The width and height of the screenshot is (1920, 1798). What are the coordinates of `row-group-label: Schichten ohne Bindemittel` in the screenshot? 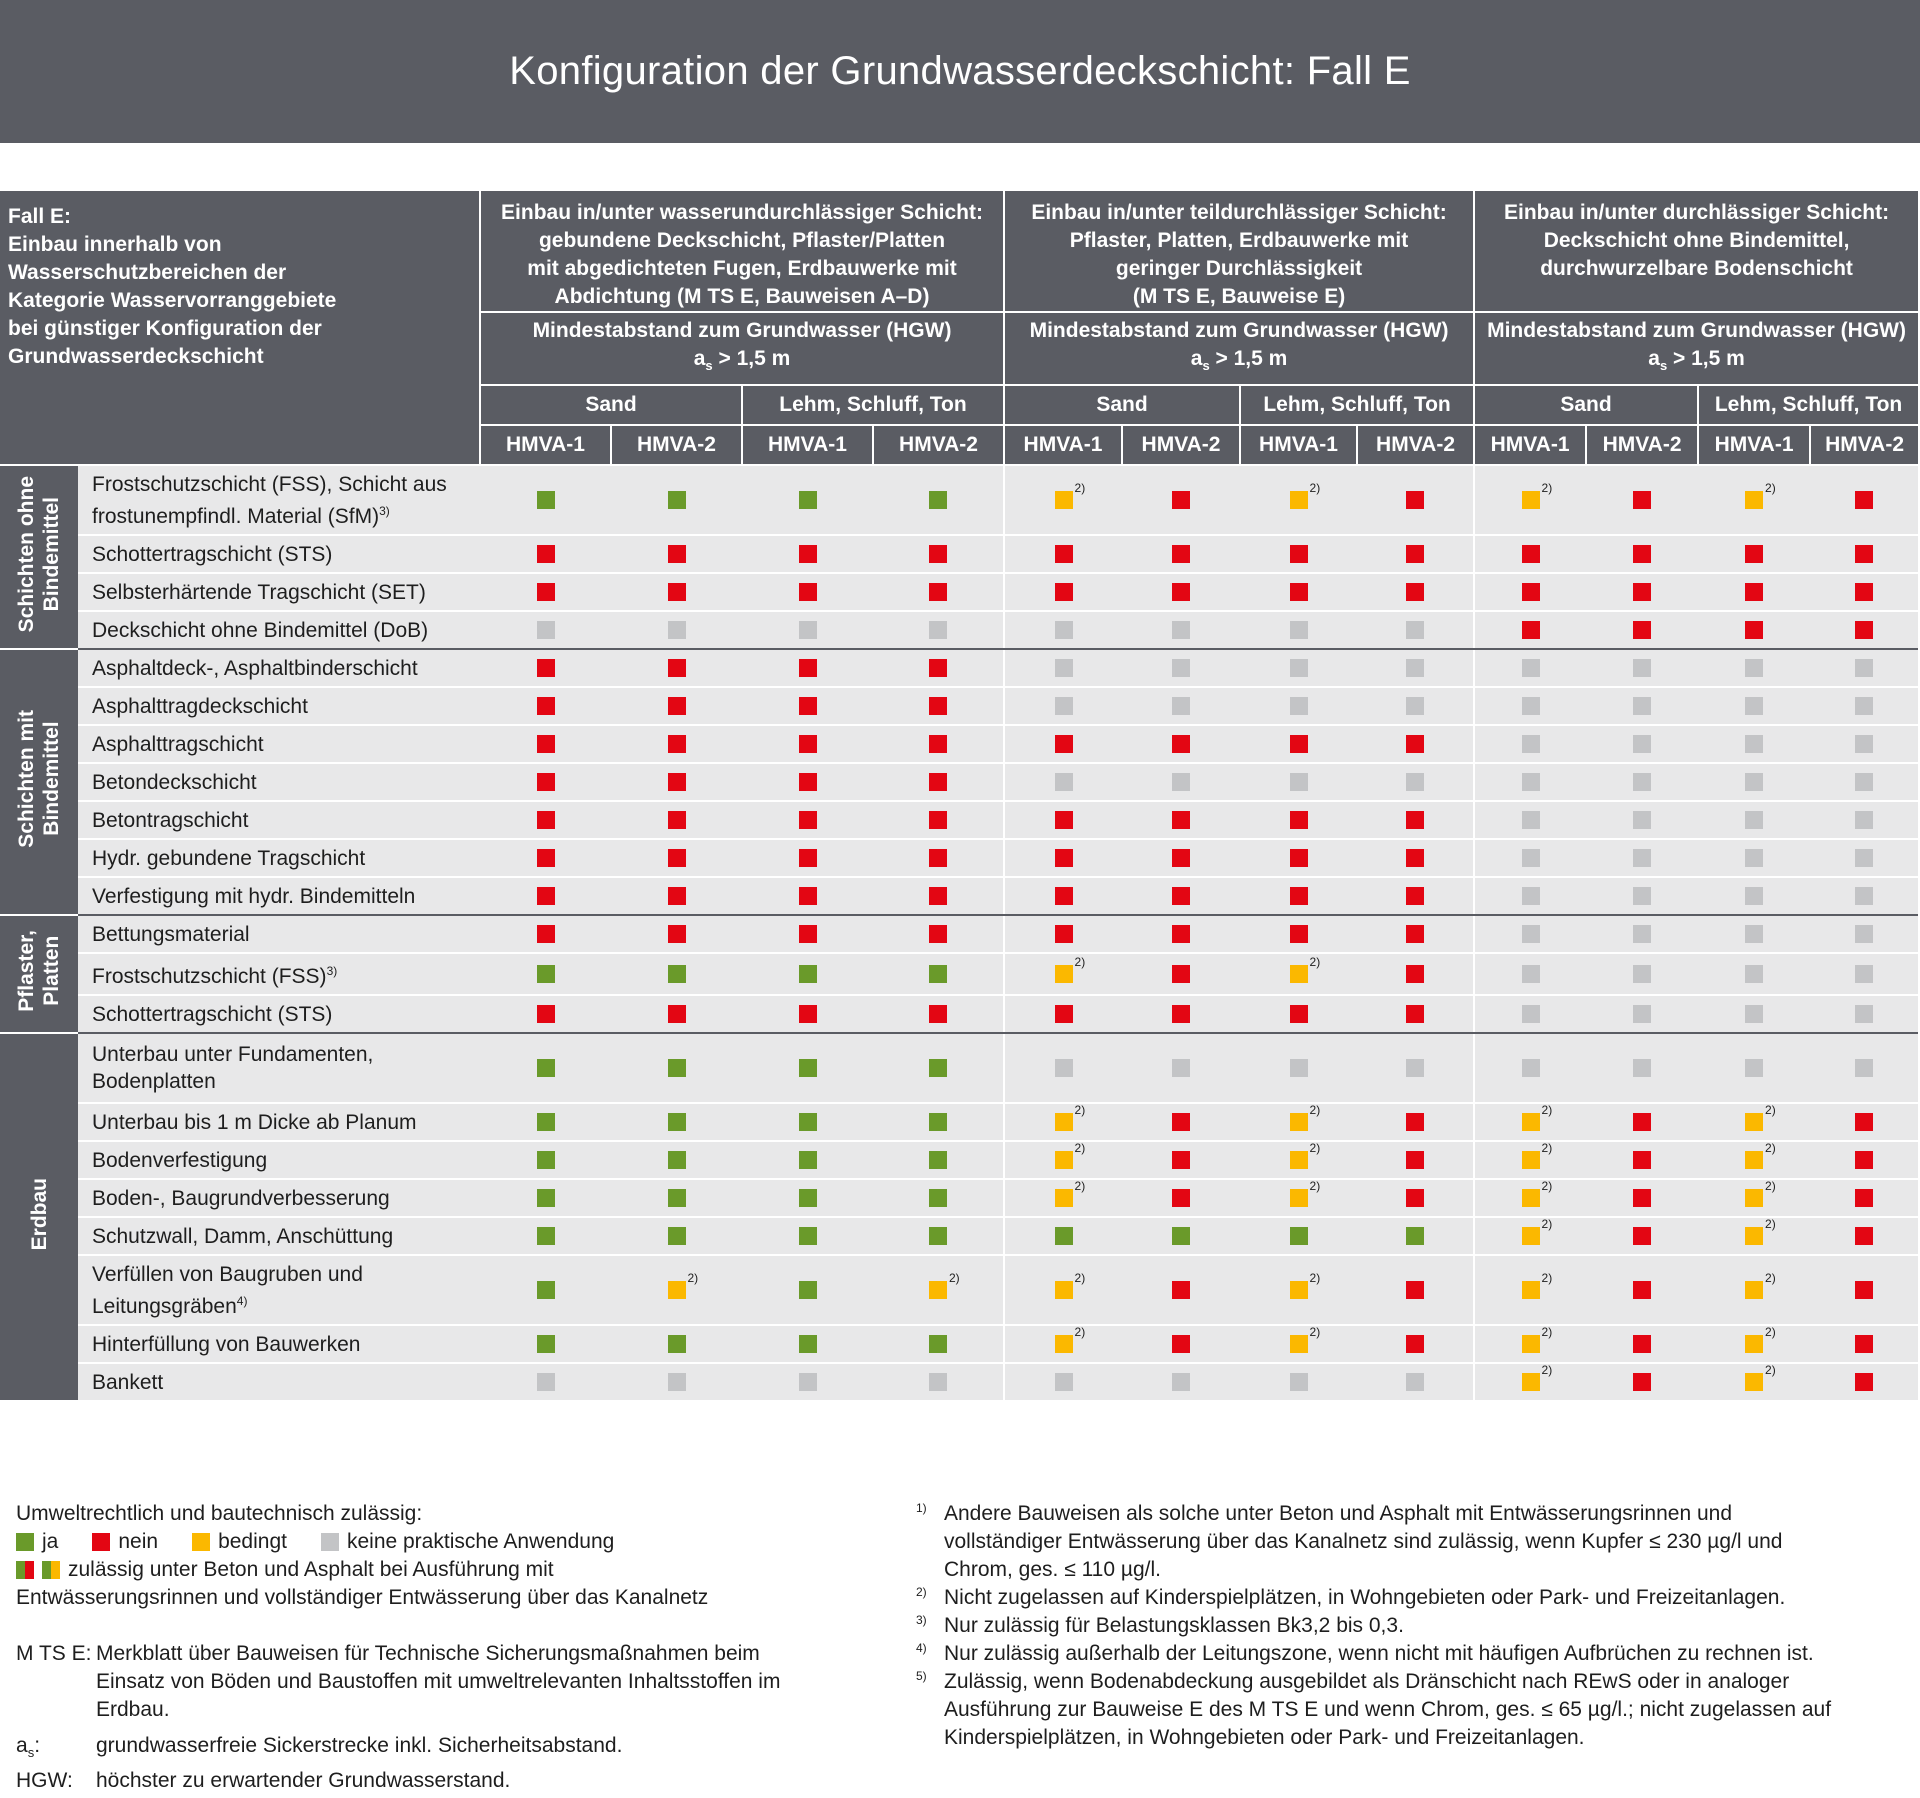 It's located at (39, 557).